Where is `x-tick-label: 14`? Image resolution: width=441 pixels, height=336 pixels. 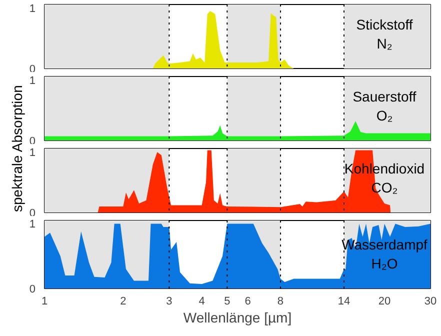 x-tick-label: 14 is located at coordinates (344, 302).